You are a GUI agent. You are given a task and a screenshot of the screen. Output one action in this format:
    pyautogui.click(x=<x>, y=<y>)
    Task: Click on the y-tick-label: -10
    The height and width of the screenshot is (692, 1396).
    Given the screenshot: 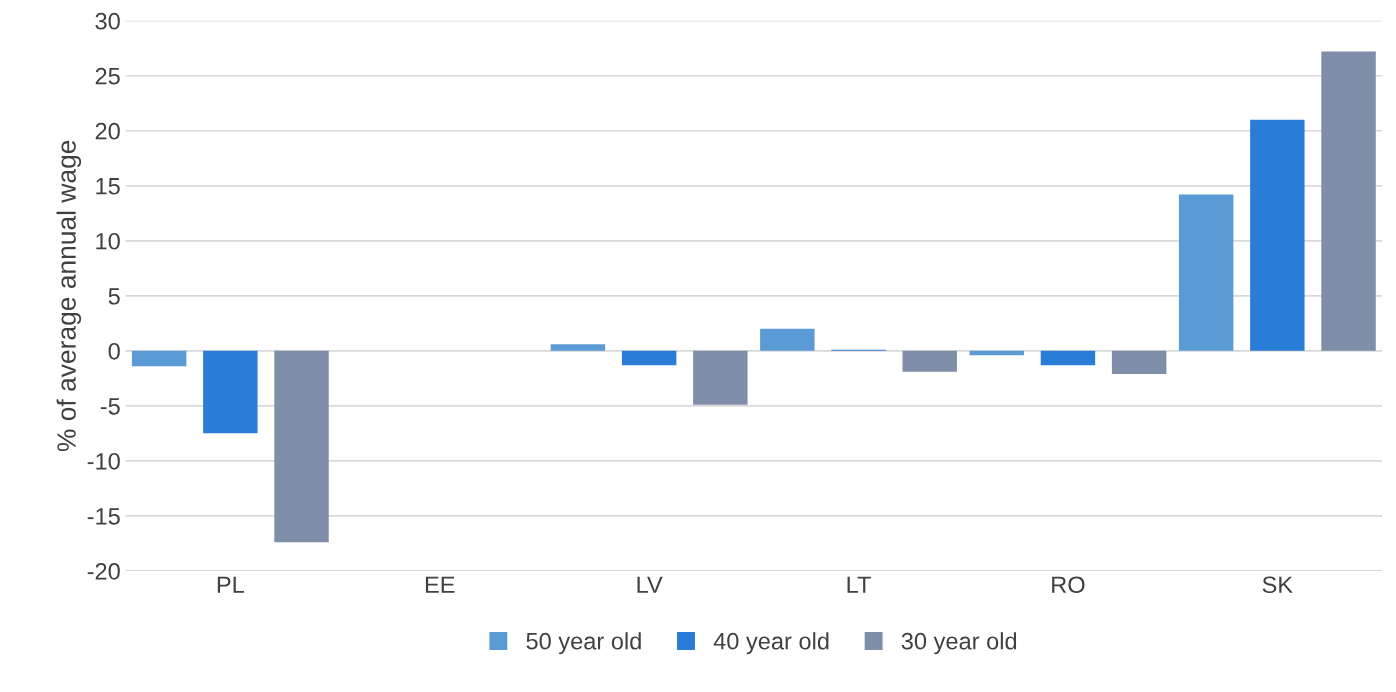 What is the action you would take?
    pyautogui.click(x=103, y=461)
    